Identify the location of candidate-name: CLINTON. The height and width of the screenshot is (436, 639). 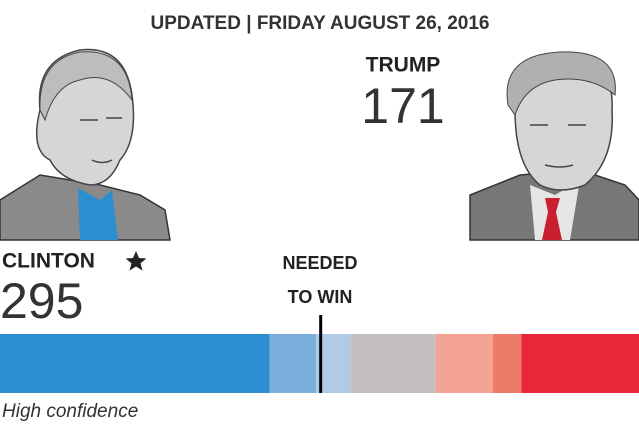
(48, 261).